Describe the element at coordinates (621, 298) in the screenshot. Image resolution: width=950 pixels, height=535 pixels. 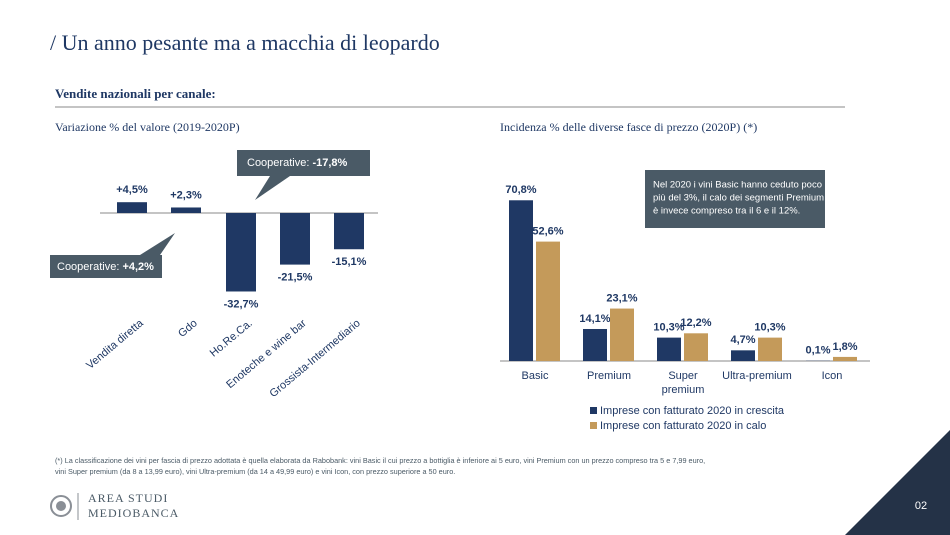
I see `value-label: 23,1%` at that location.